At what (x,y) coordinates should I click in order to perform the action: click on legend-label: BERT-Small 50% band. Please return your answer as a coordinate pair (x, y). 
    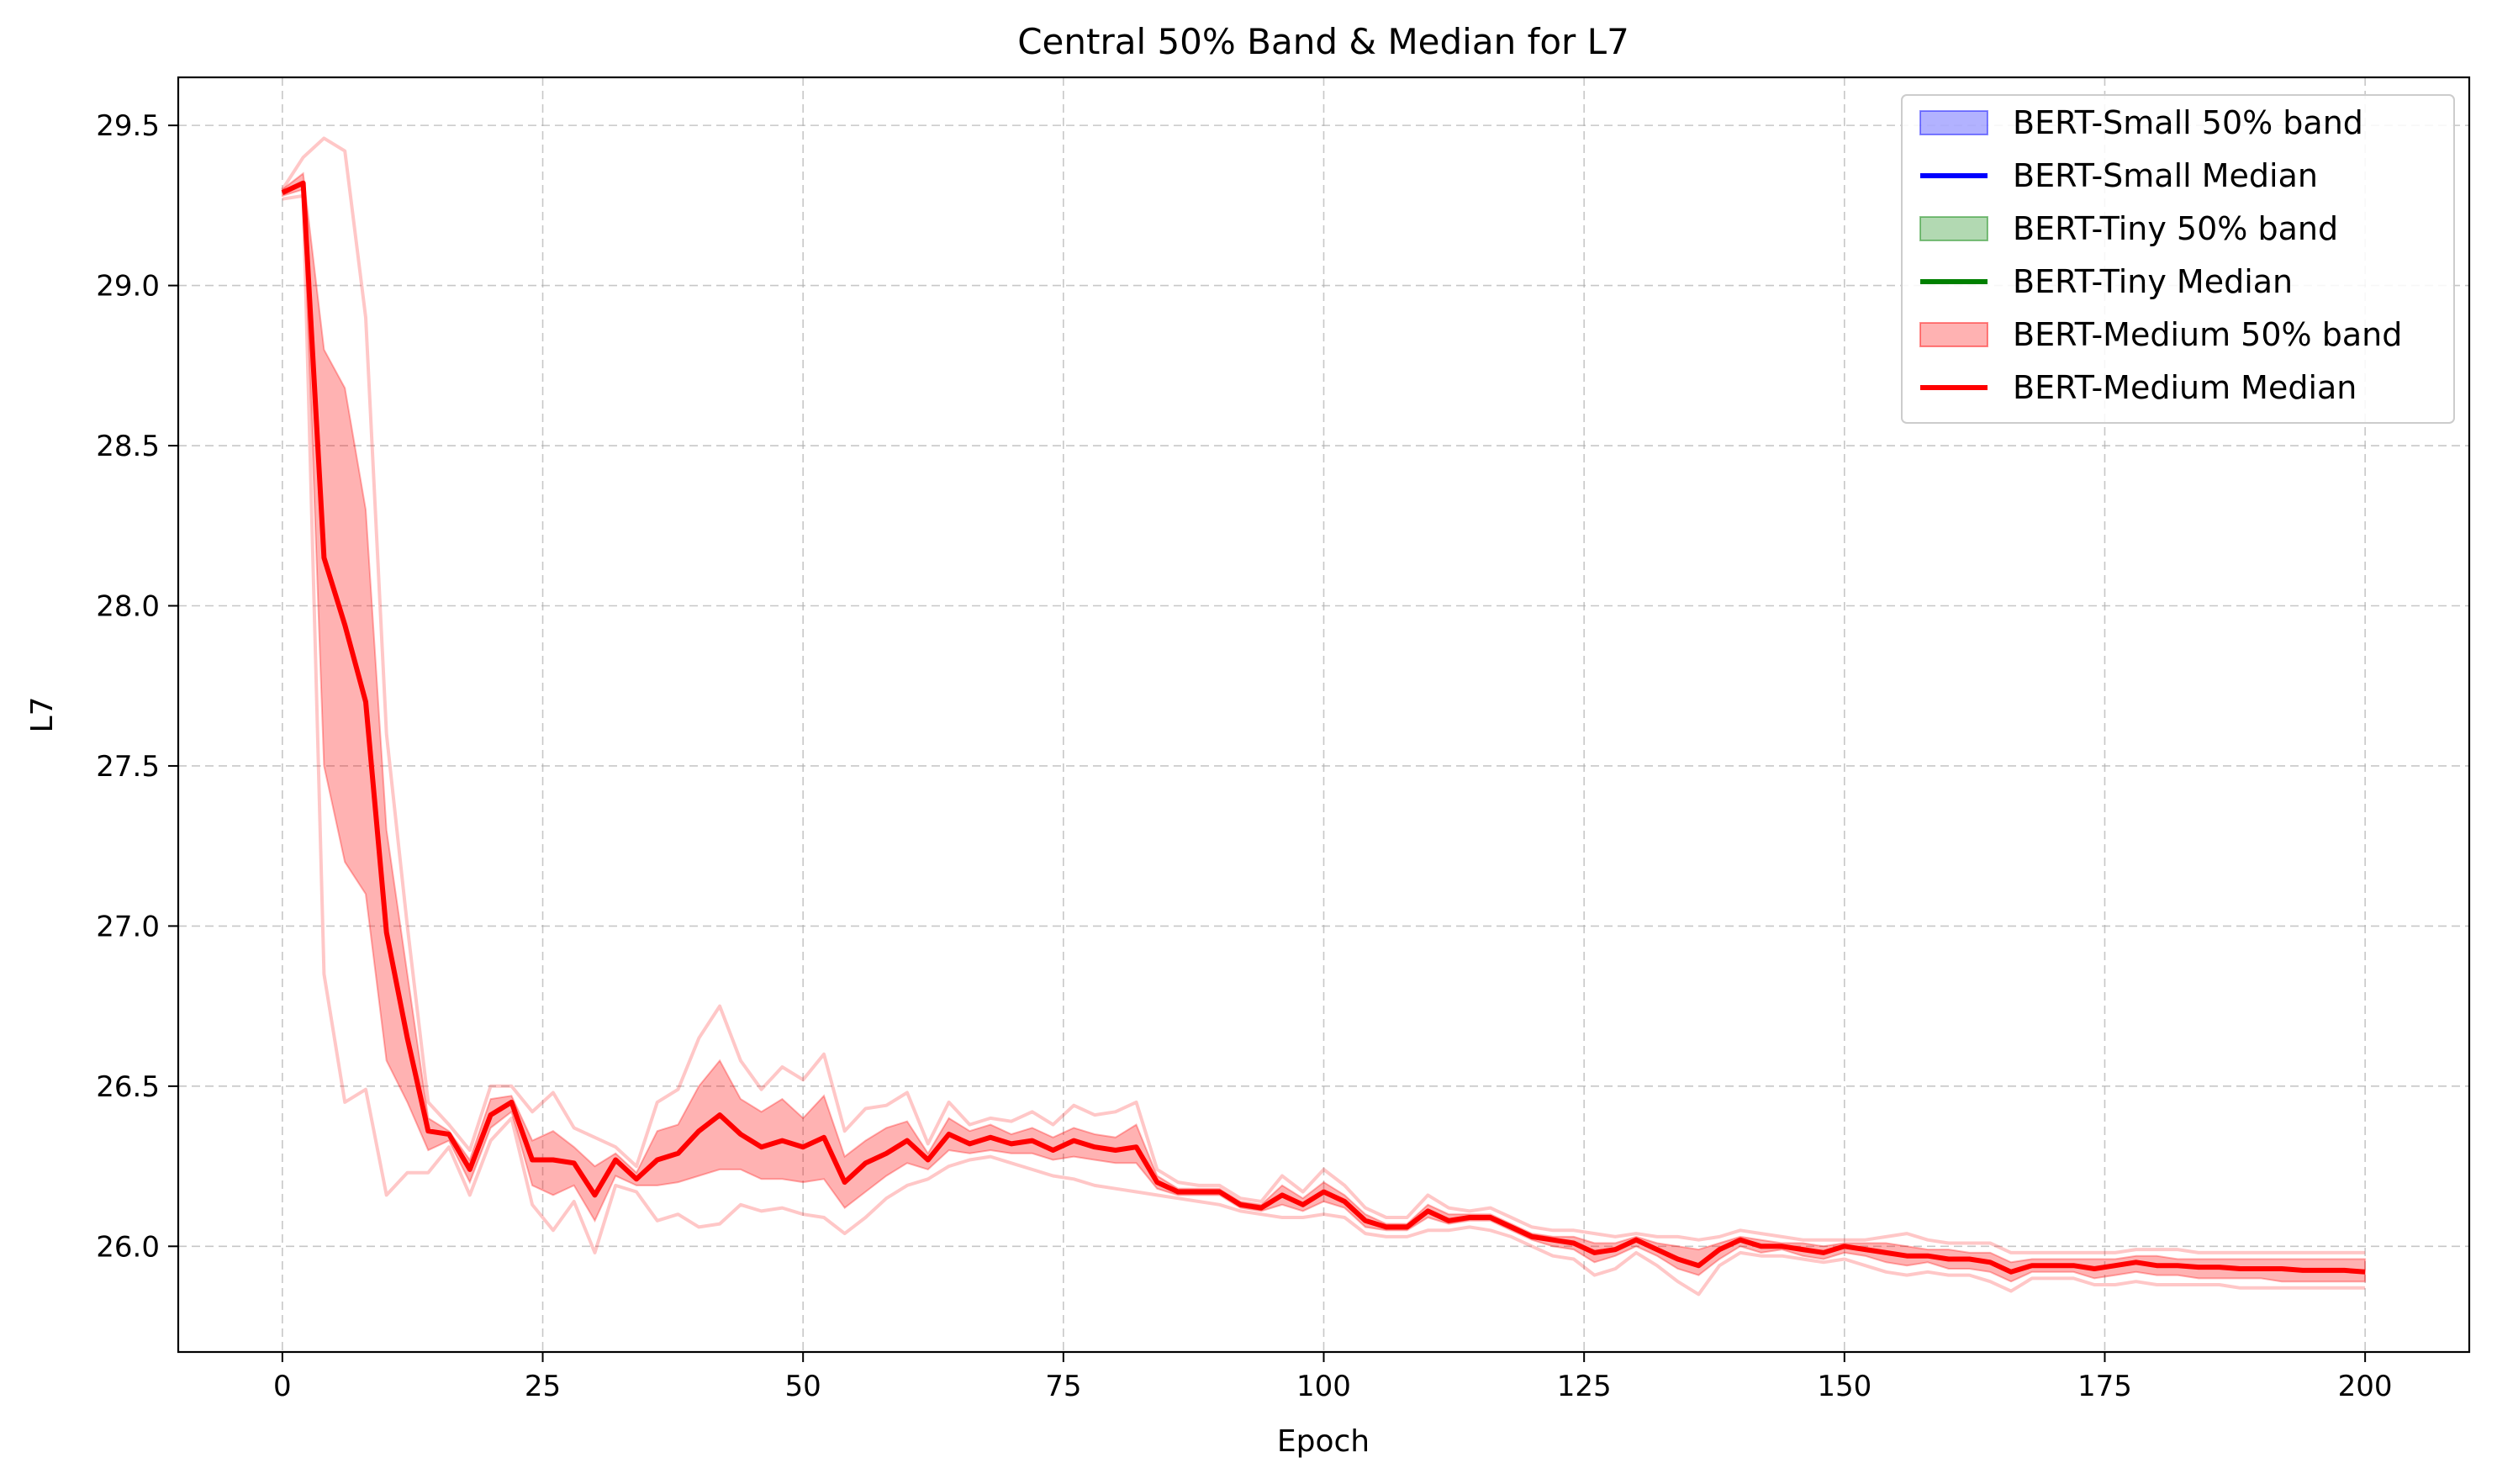
    Looking at the image, I should click on (2188, 122).